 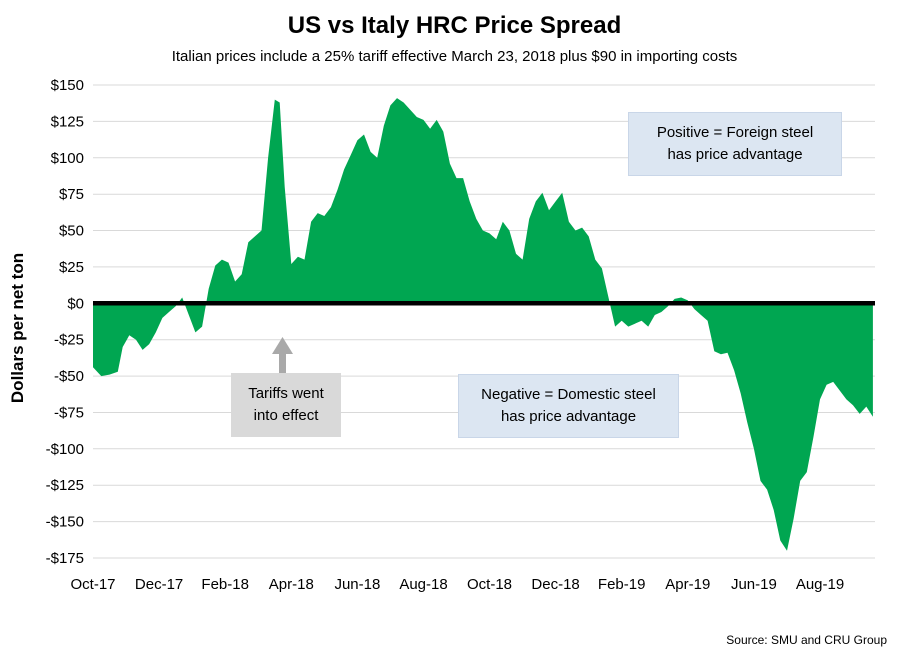 What do you see at coordinates (159, 584) in the screenshot?
I see `svg-text: Dec-17` at bounding box center [159, 584].